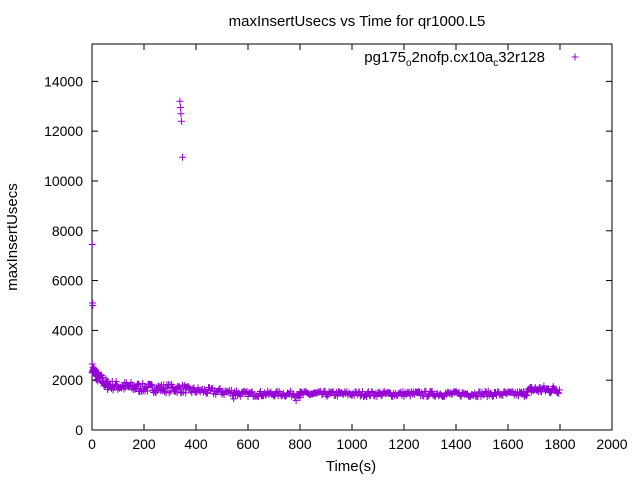  I want to click on x-tick-label: 400, so click(196, 444).